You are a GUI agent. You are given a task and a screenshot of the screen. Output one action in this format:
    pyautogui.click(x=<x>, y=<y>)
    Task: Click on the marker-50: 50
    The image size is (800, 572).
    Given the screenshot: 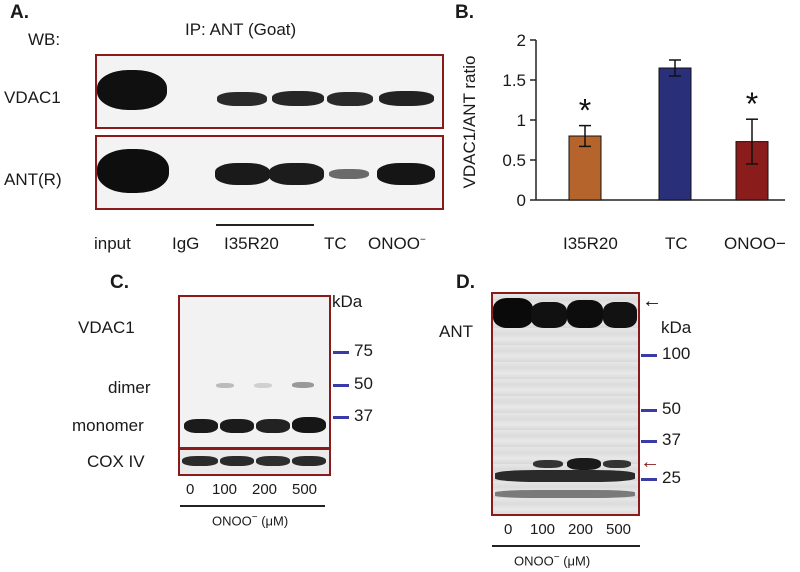 What is the action you would take?
    pyautogui.click(x=363, y=383)
    